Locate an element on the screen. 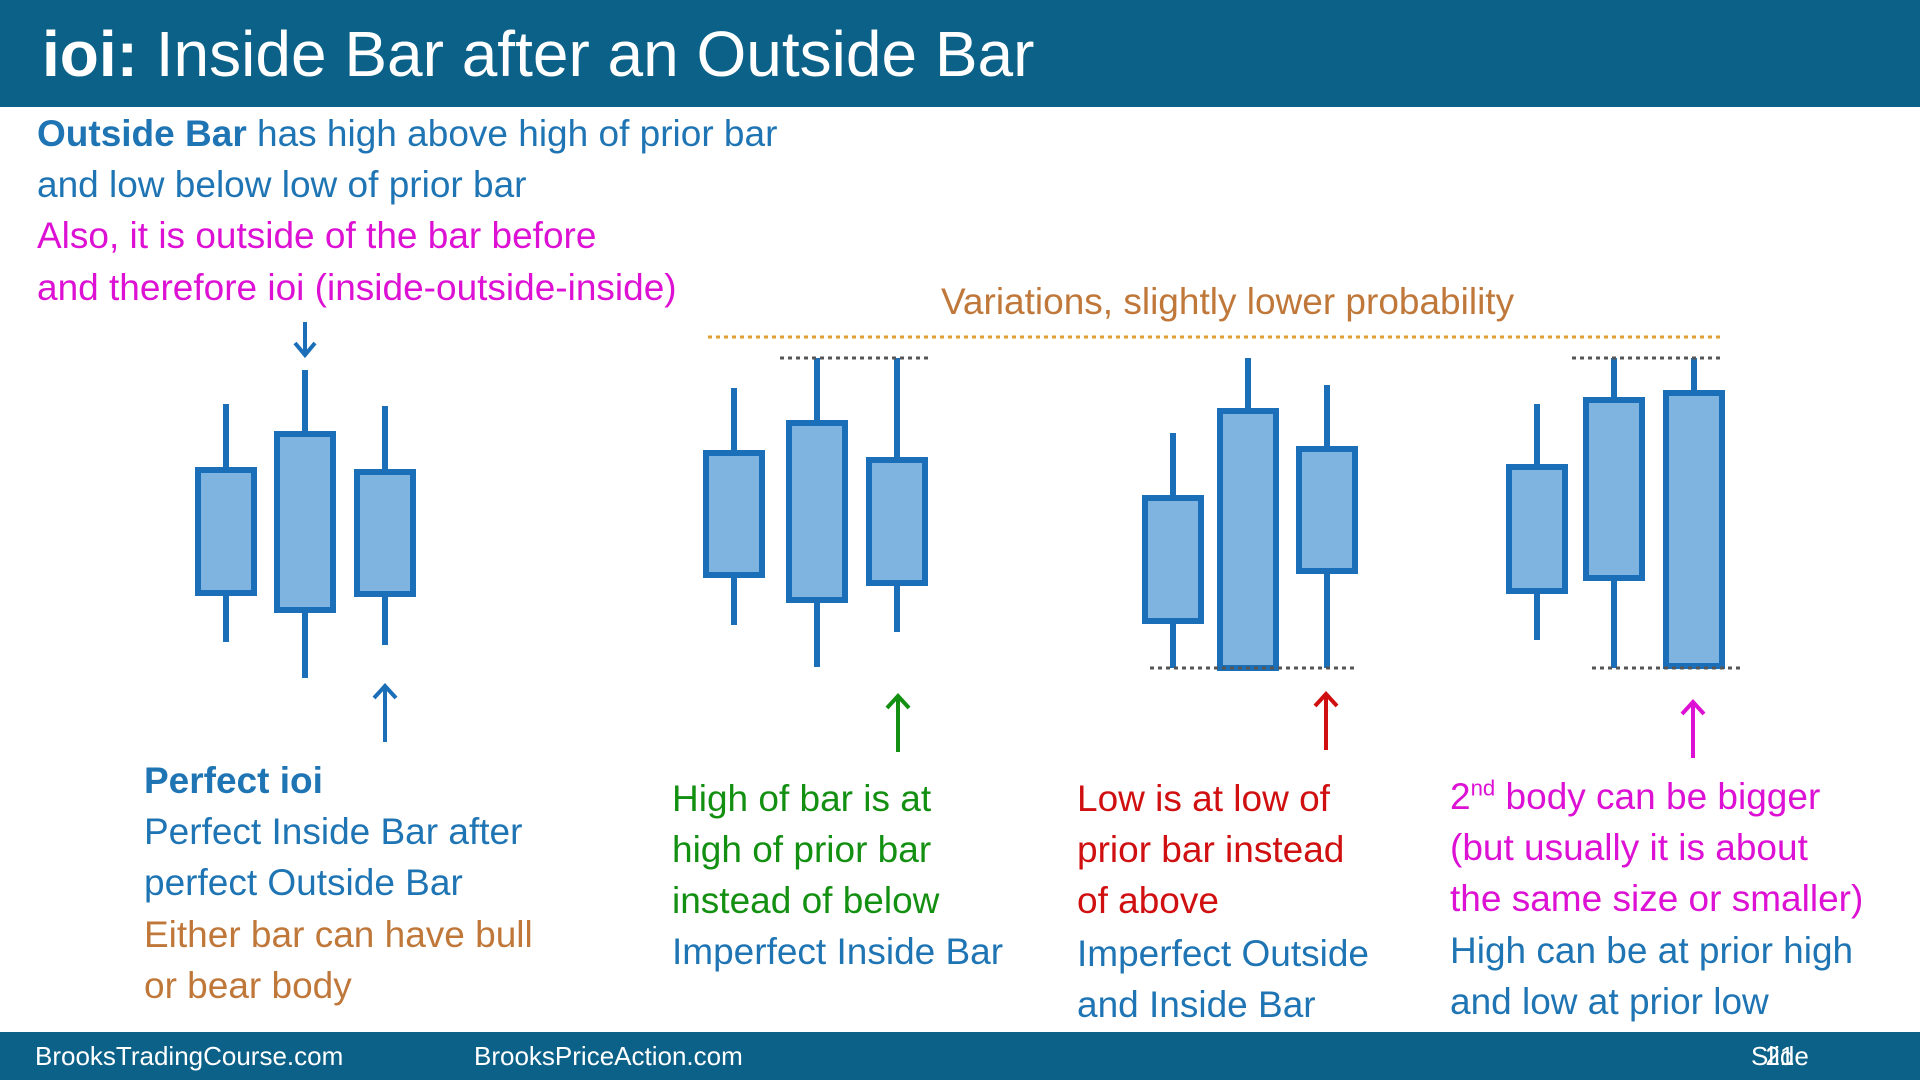  panel4-line: (but usually it is about is located at coordinates (1629, 847).